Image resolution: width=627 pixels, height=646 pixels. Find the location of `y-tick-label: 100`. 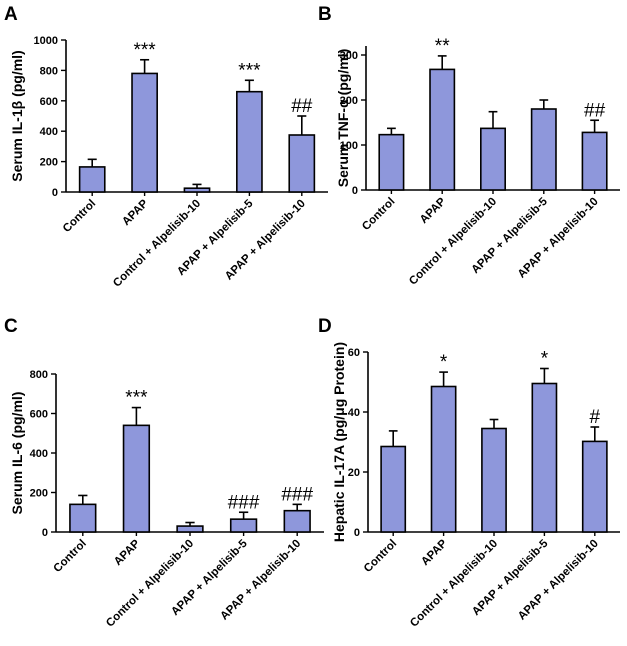

y-tick-label: 100 is located at coordinates (349, 146).